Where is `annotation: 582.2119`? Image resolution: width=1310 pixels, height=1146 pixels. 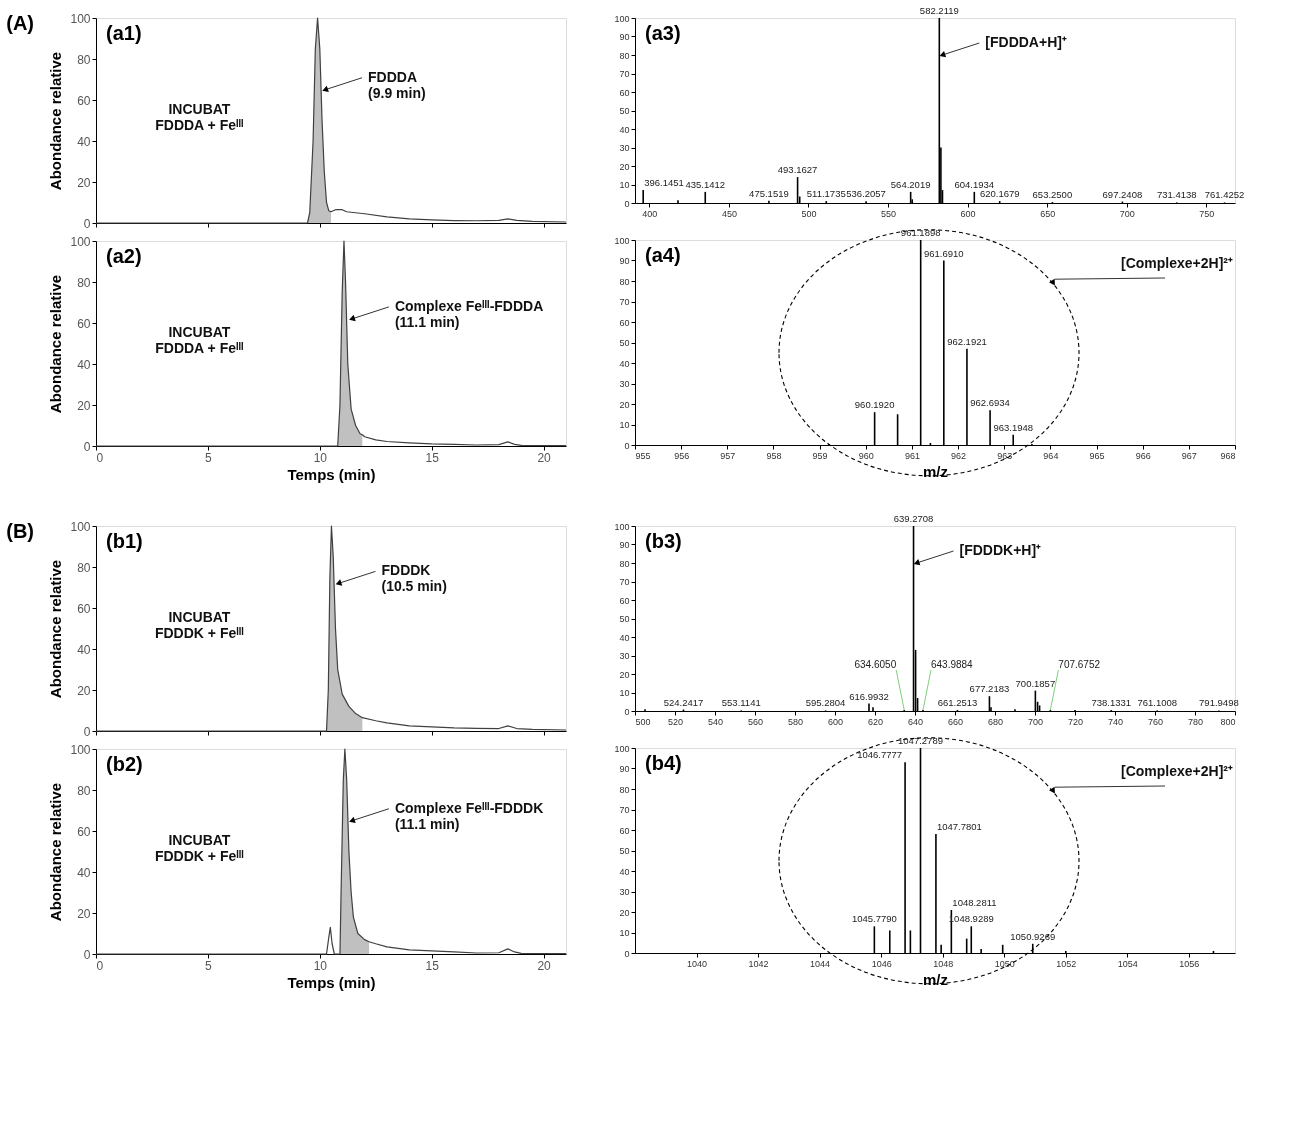 annotation: 582.2119 is located at coordinates (939, 10).